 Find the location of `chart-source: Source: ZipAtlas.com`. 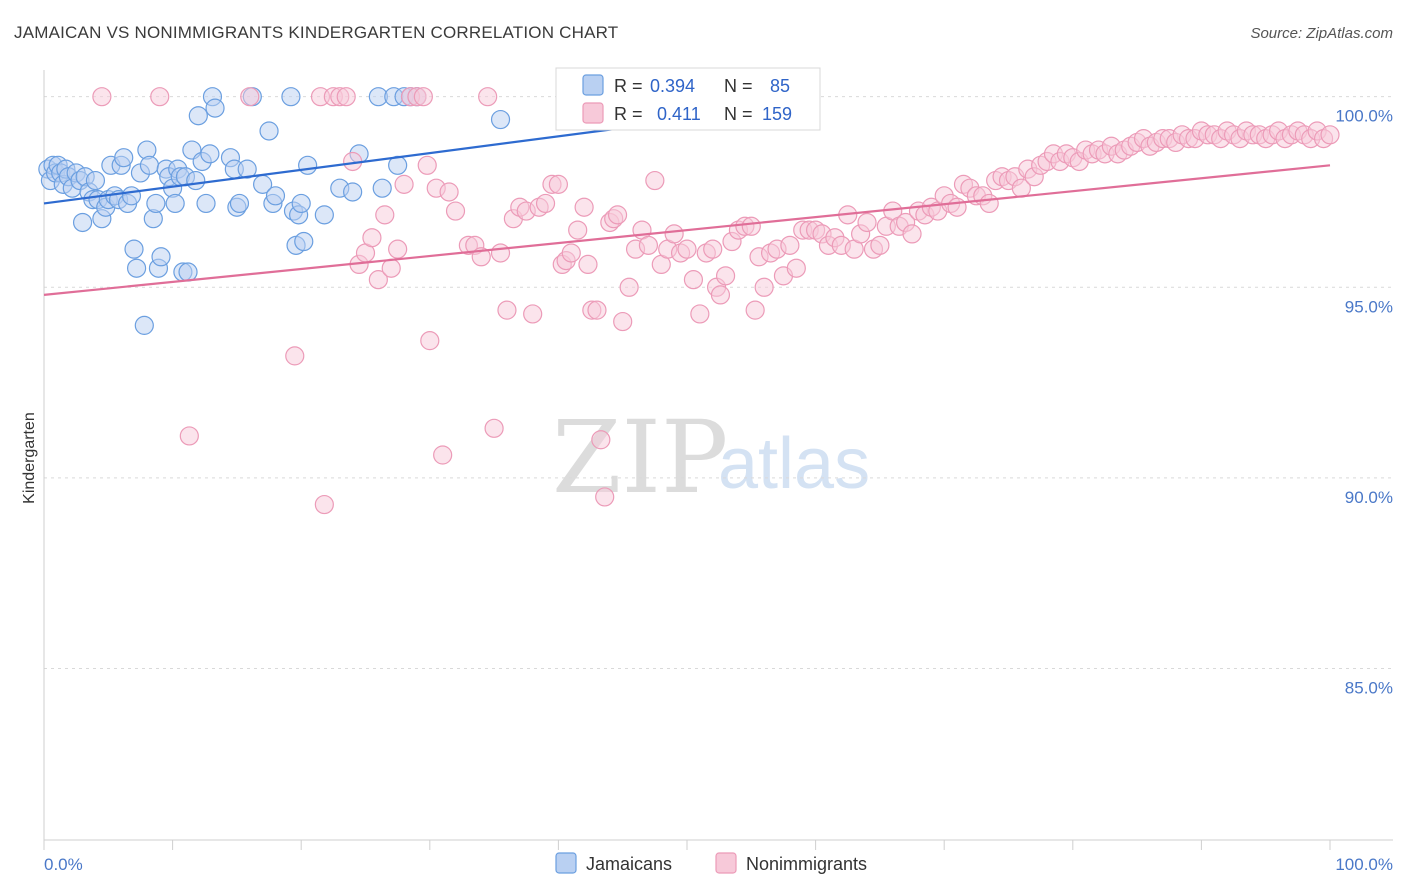

chart-source: Source: ZipAtlas.com is located at coordinates (1321, 33).